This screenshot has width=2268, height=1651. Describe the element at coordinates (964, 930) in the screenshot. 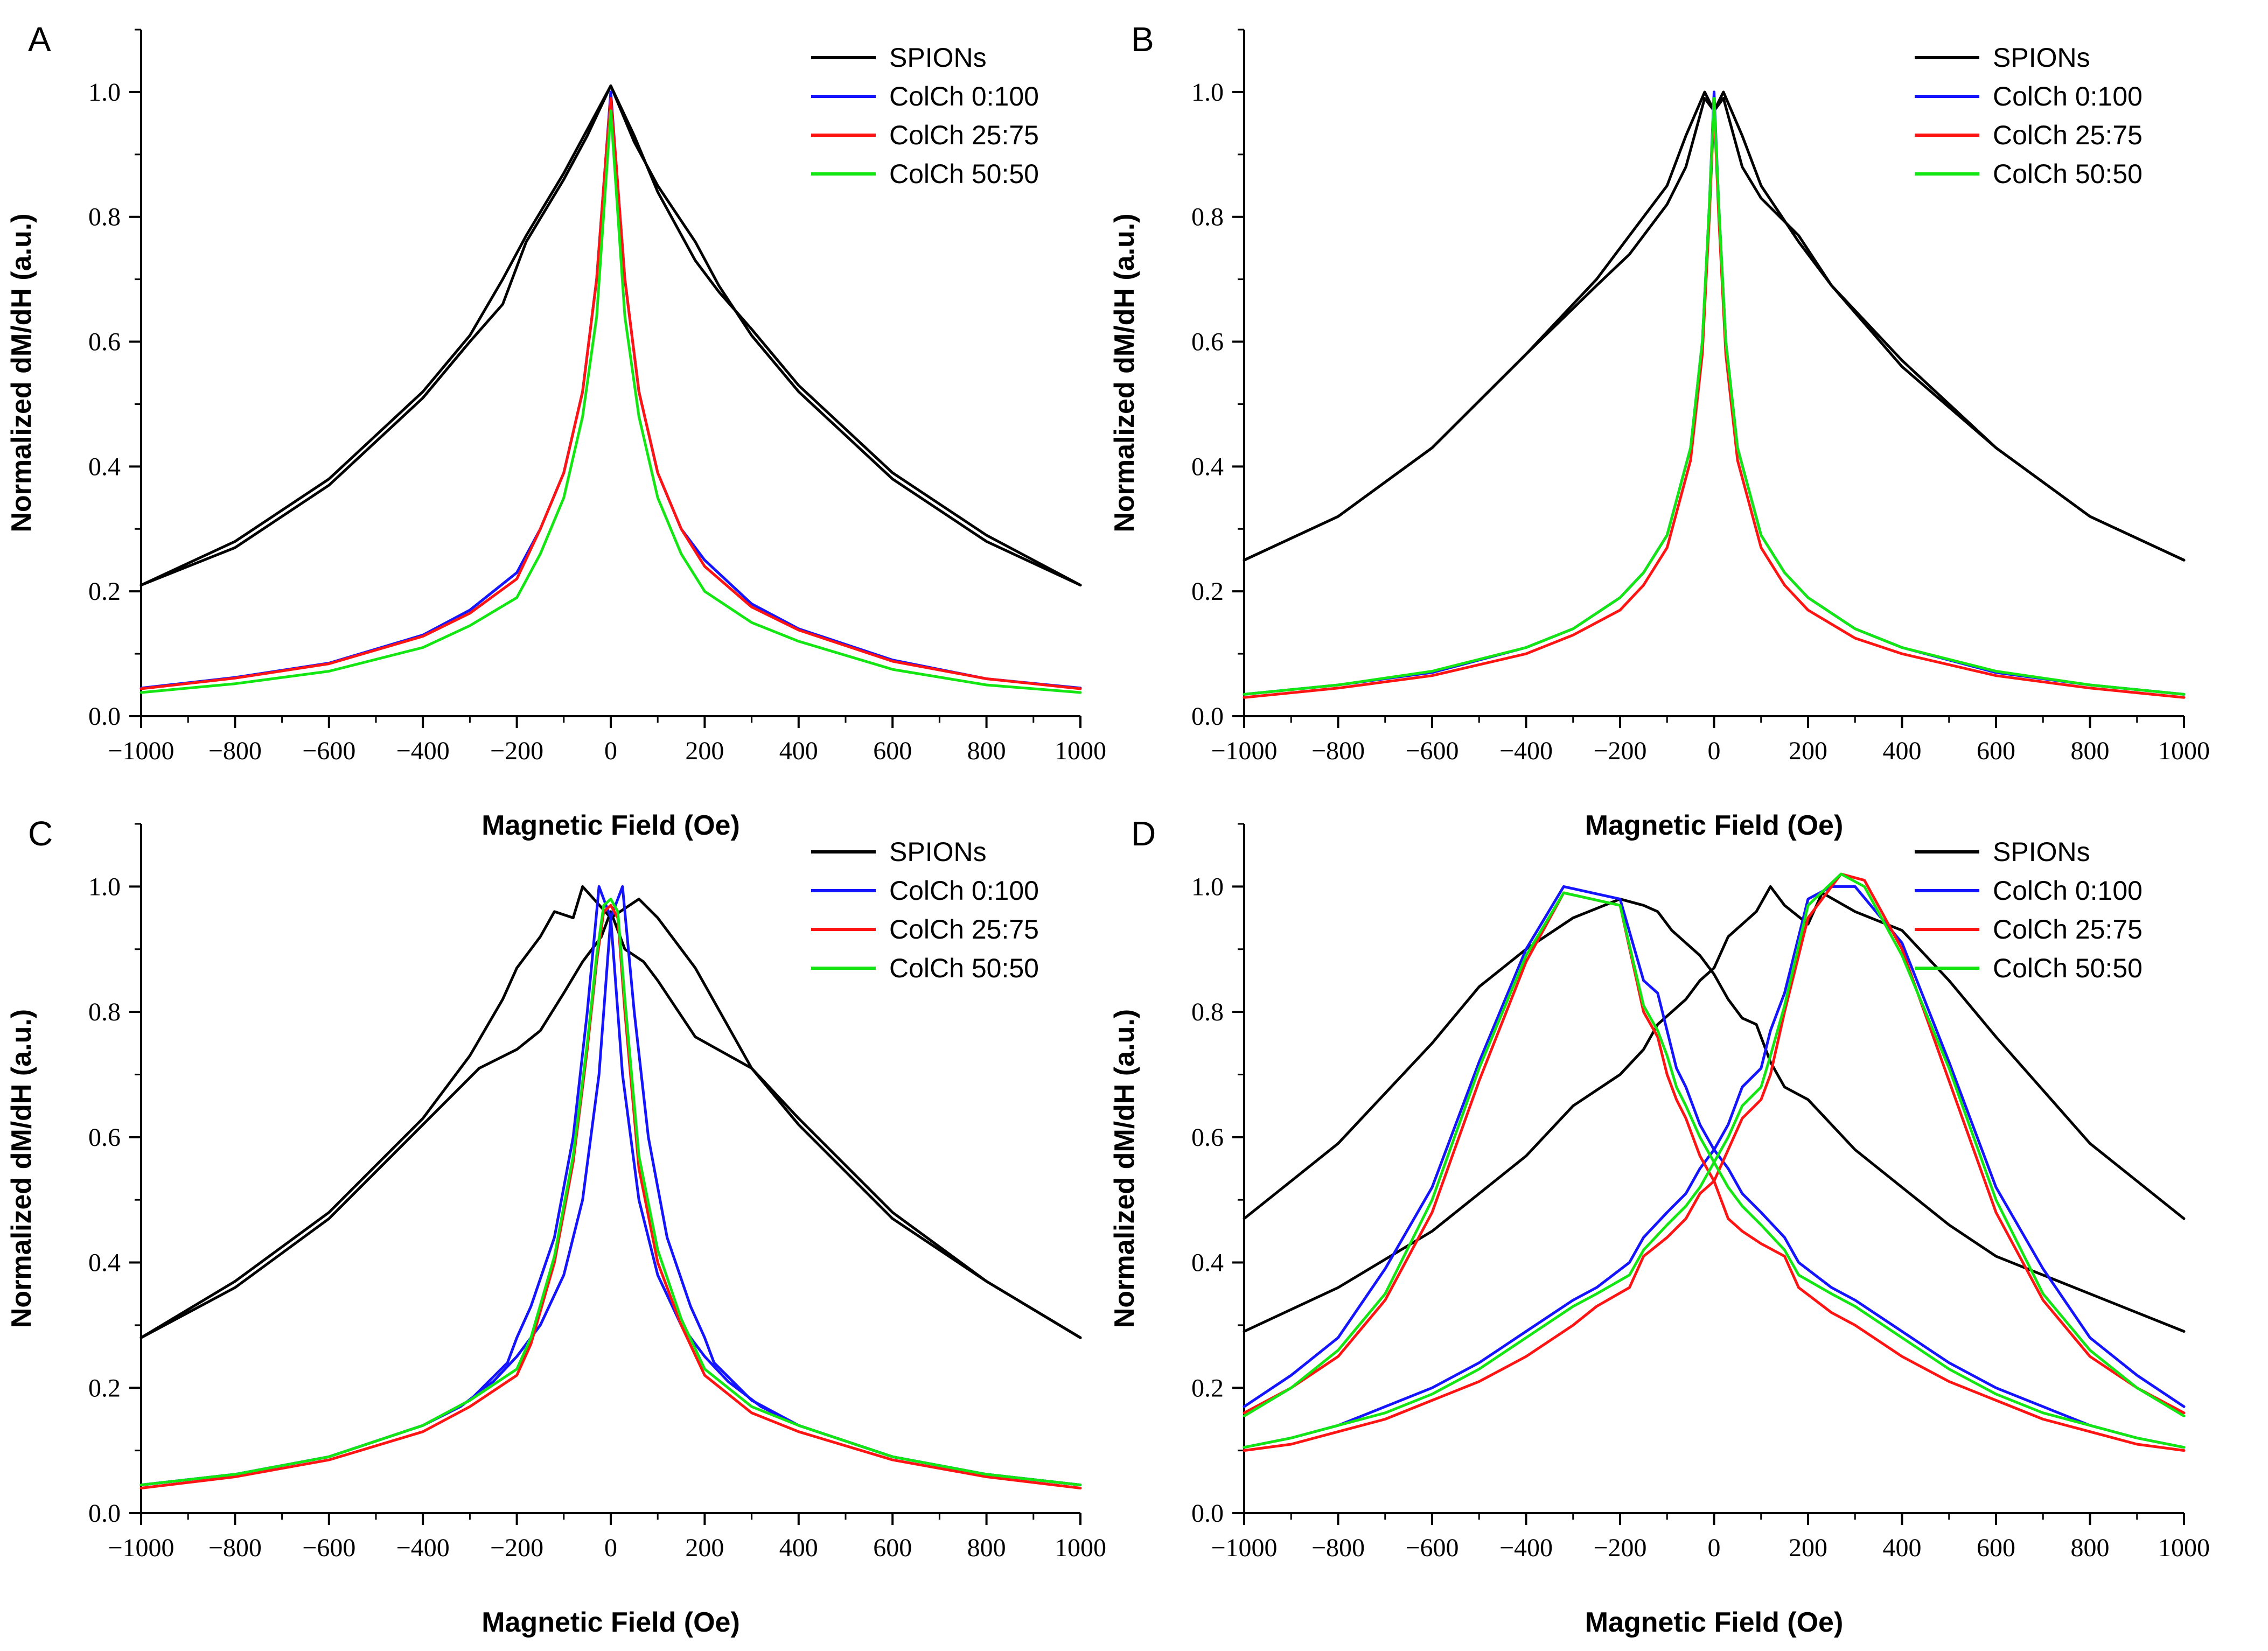

I see `legend-label-colch-25-75: ColCh 25:75` at that location.